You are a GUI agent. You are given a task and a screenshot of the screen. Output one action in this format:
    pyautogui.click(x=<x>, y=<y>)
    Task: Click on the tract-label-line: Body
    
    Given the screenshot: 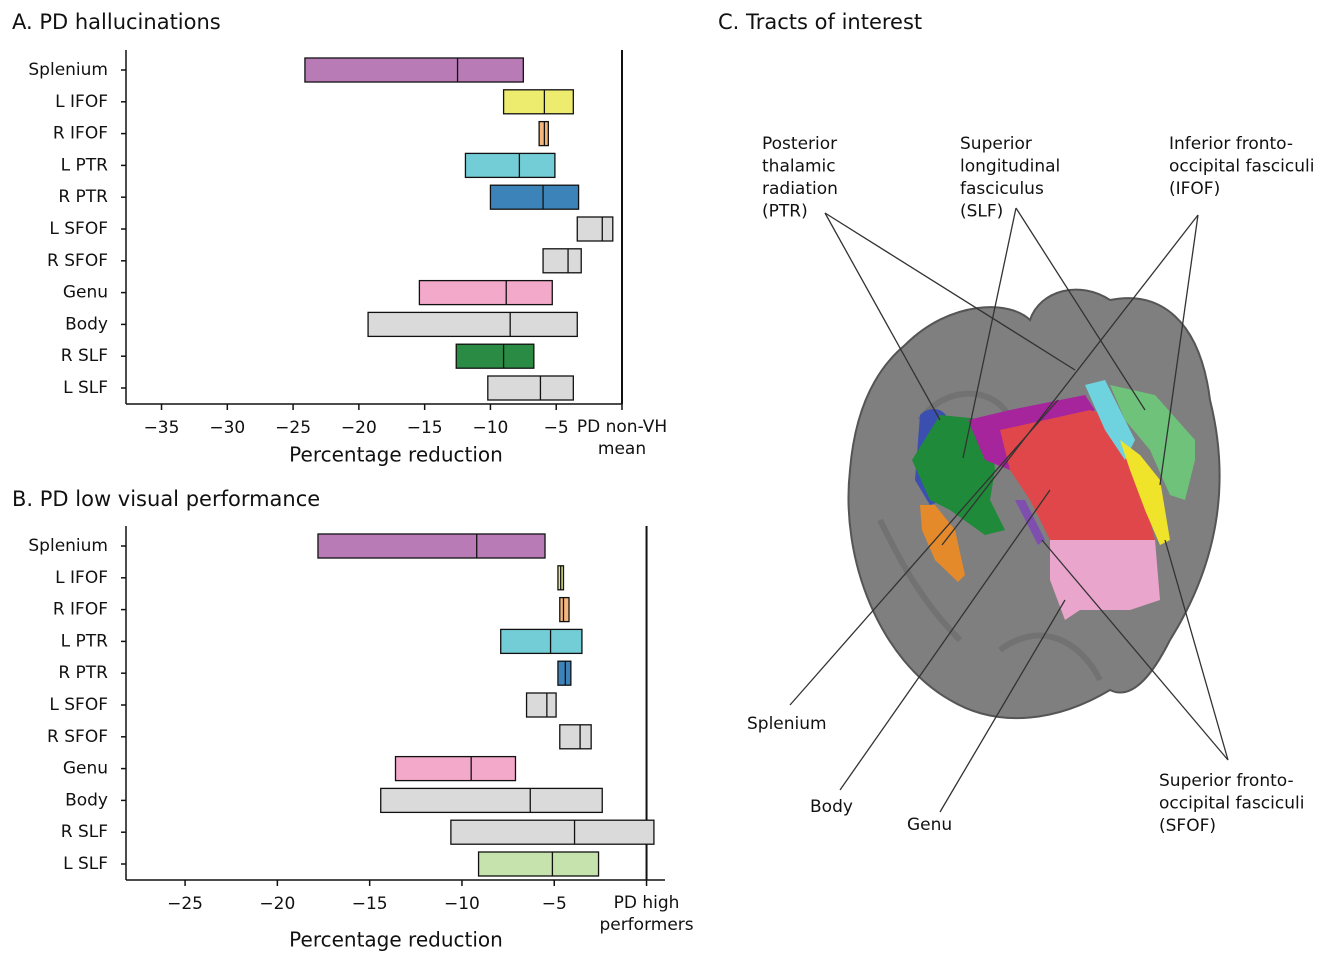 What is the action you would take?
    pyautogui.click(x=831, y=807)
    